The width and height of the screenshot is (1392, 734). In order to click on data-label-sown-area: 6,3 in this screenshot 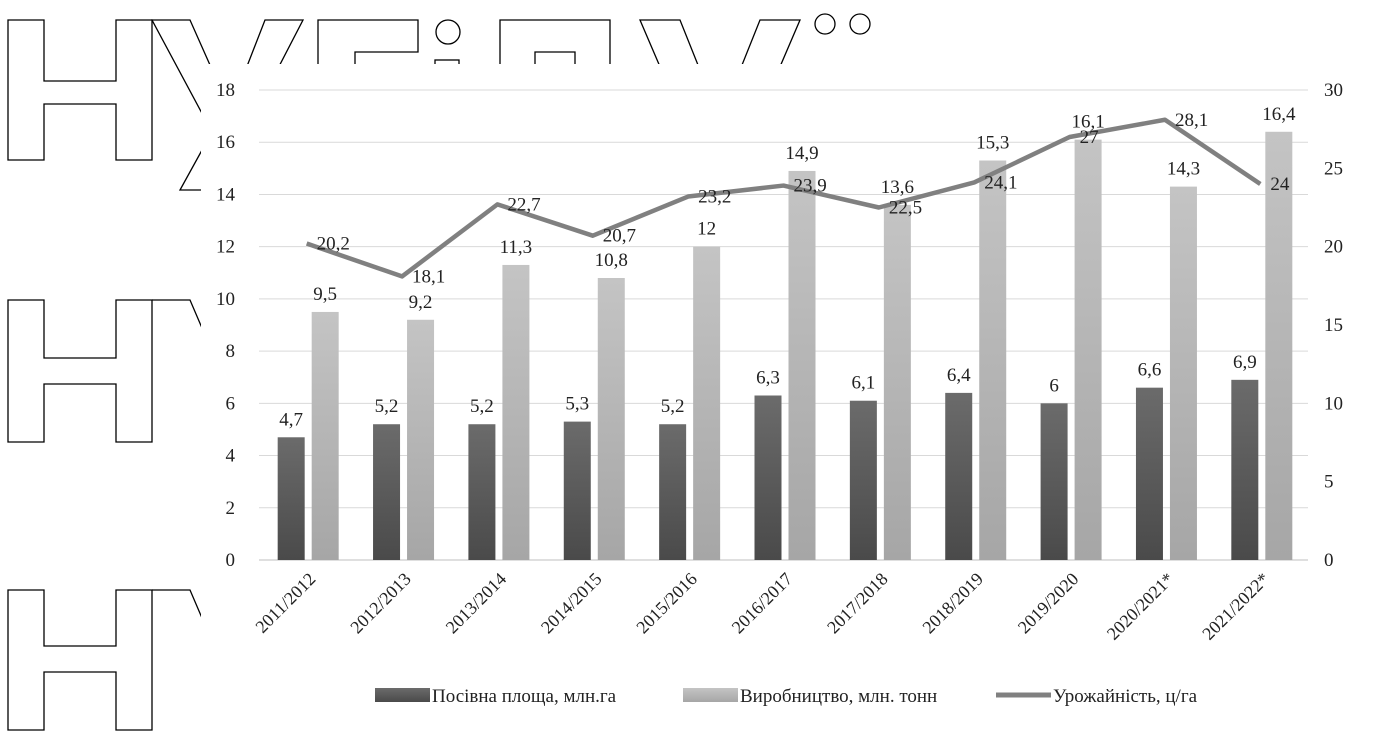, I will do `click(768, 378)`.